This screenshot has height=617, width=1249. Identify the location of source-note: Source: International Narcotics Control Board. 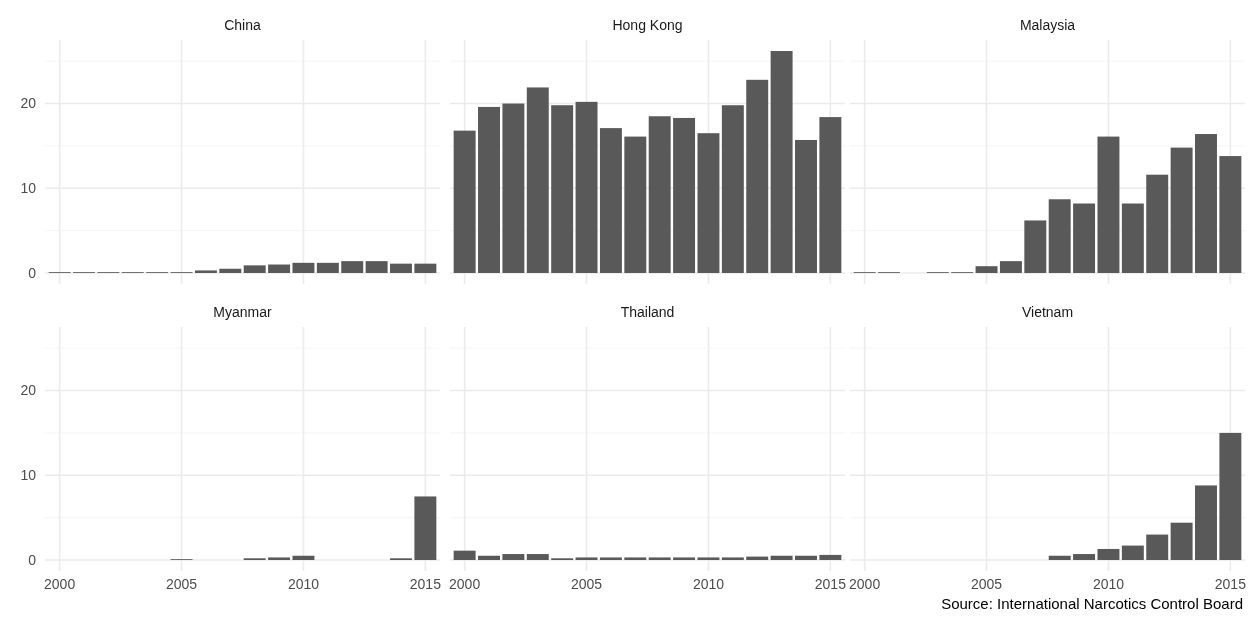
(1092, 603).